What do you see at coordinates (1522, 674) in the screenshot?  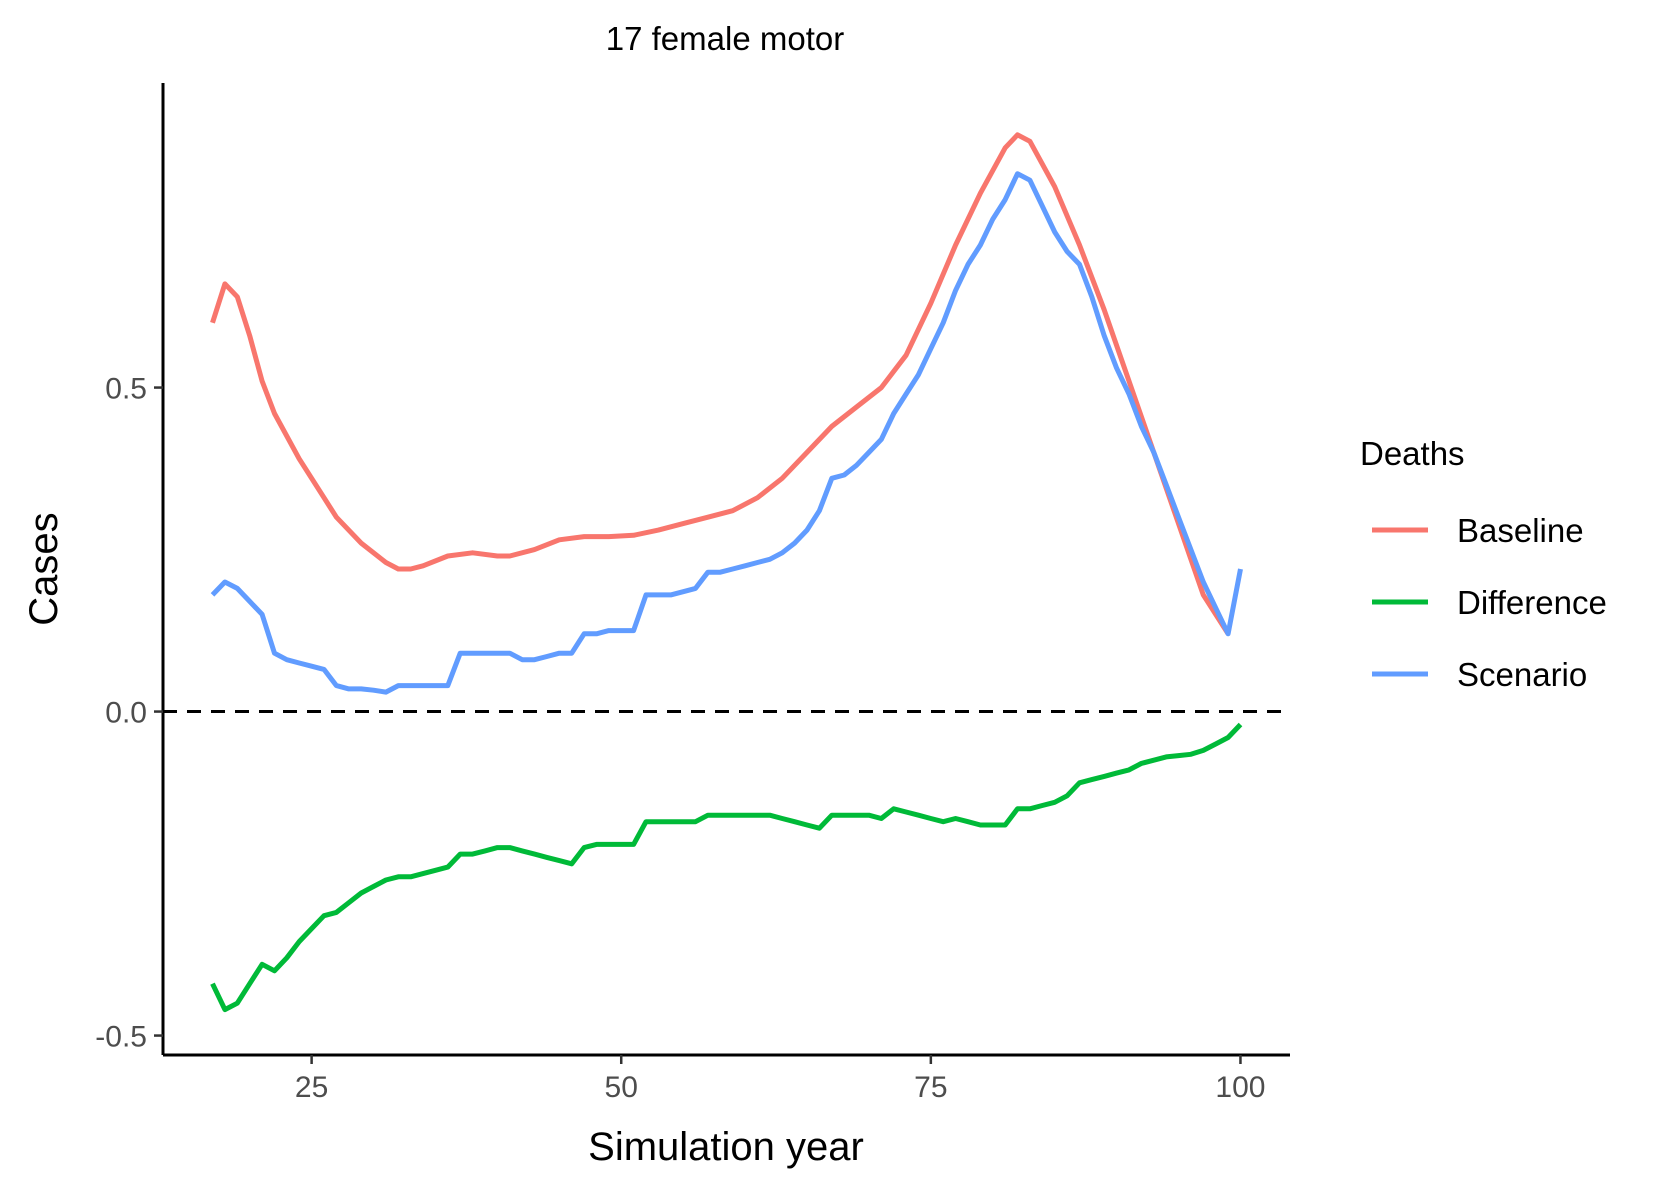 I see `legend-label-scenario: Scenario` at bounding box center [1522, 674].